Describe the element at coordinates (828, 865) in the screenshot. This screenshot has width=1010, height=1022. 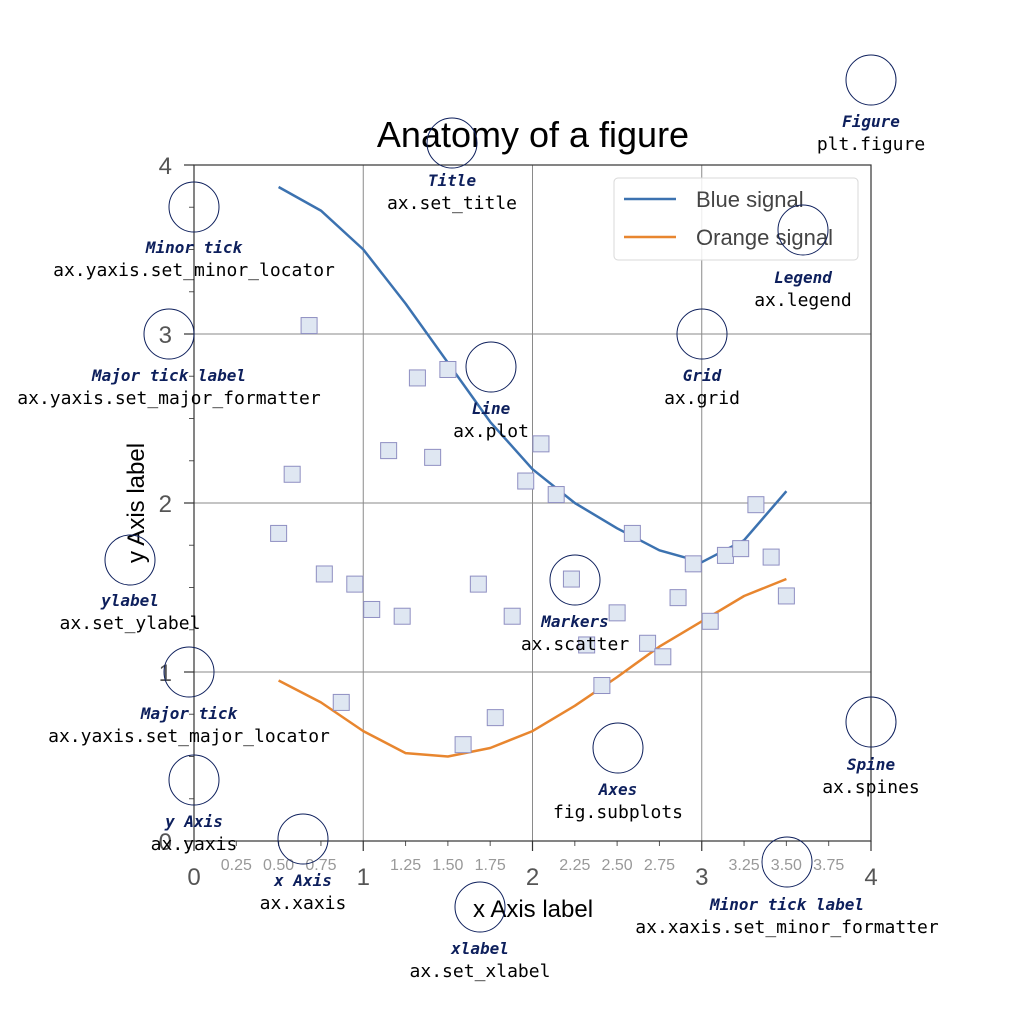
I see `x-minor-tick-label: 3.75` at that location.